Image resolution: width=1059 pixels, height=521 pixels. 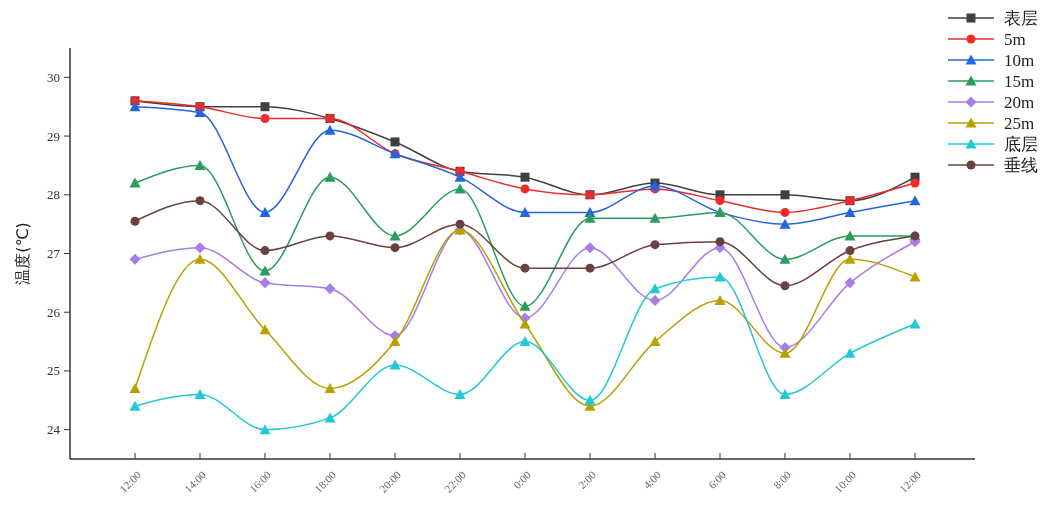 What do you see at coordinates (1021, 165) in the screenshot?
I see `legend-label: 垂线` at bounding box center [1021, 165].